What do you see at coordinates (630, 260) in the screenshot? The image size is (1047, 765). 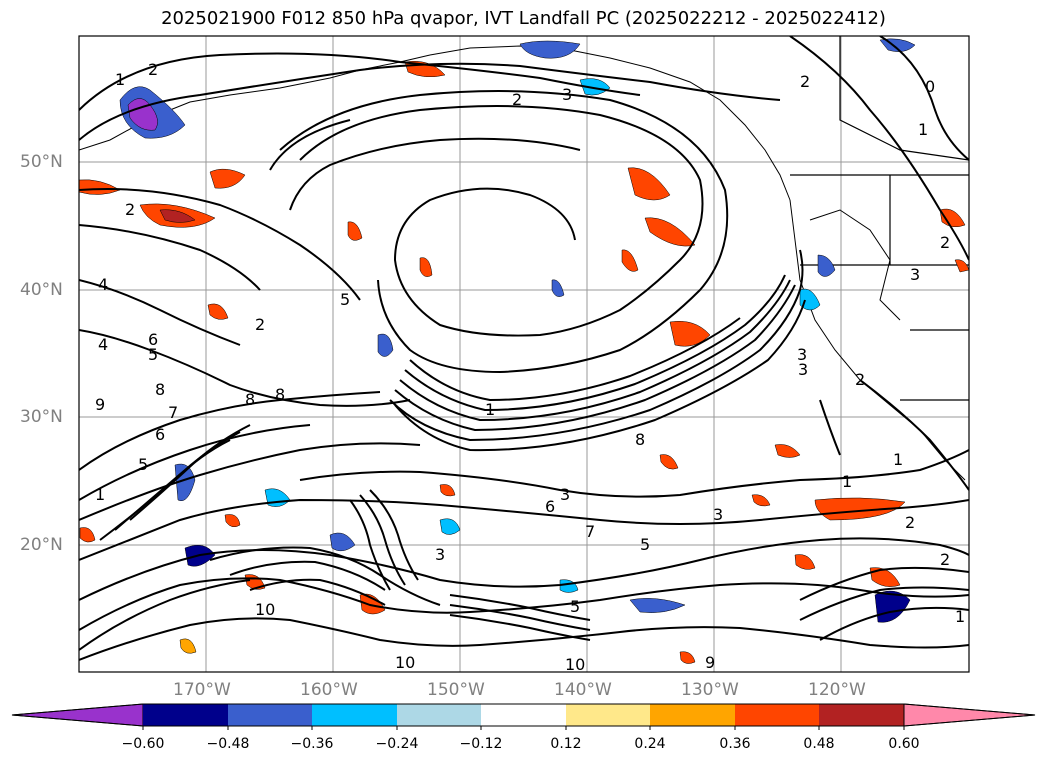 I see `pos-patch-mid3` at bounding box center [630, 260].